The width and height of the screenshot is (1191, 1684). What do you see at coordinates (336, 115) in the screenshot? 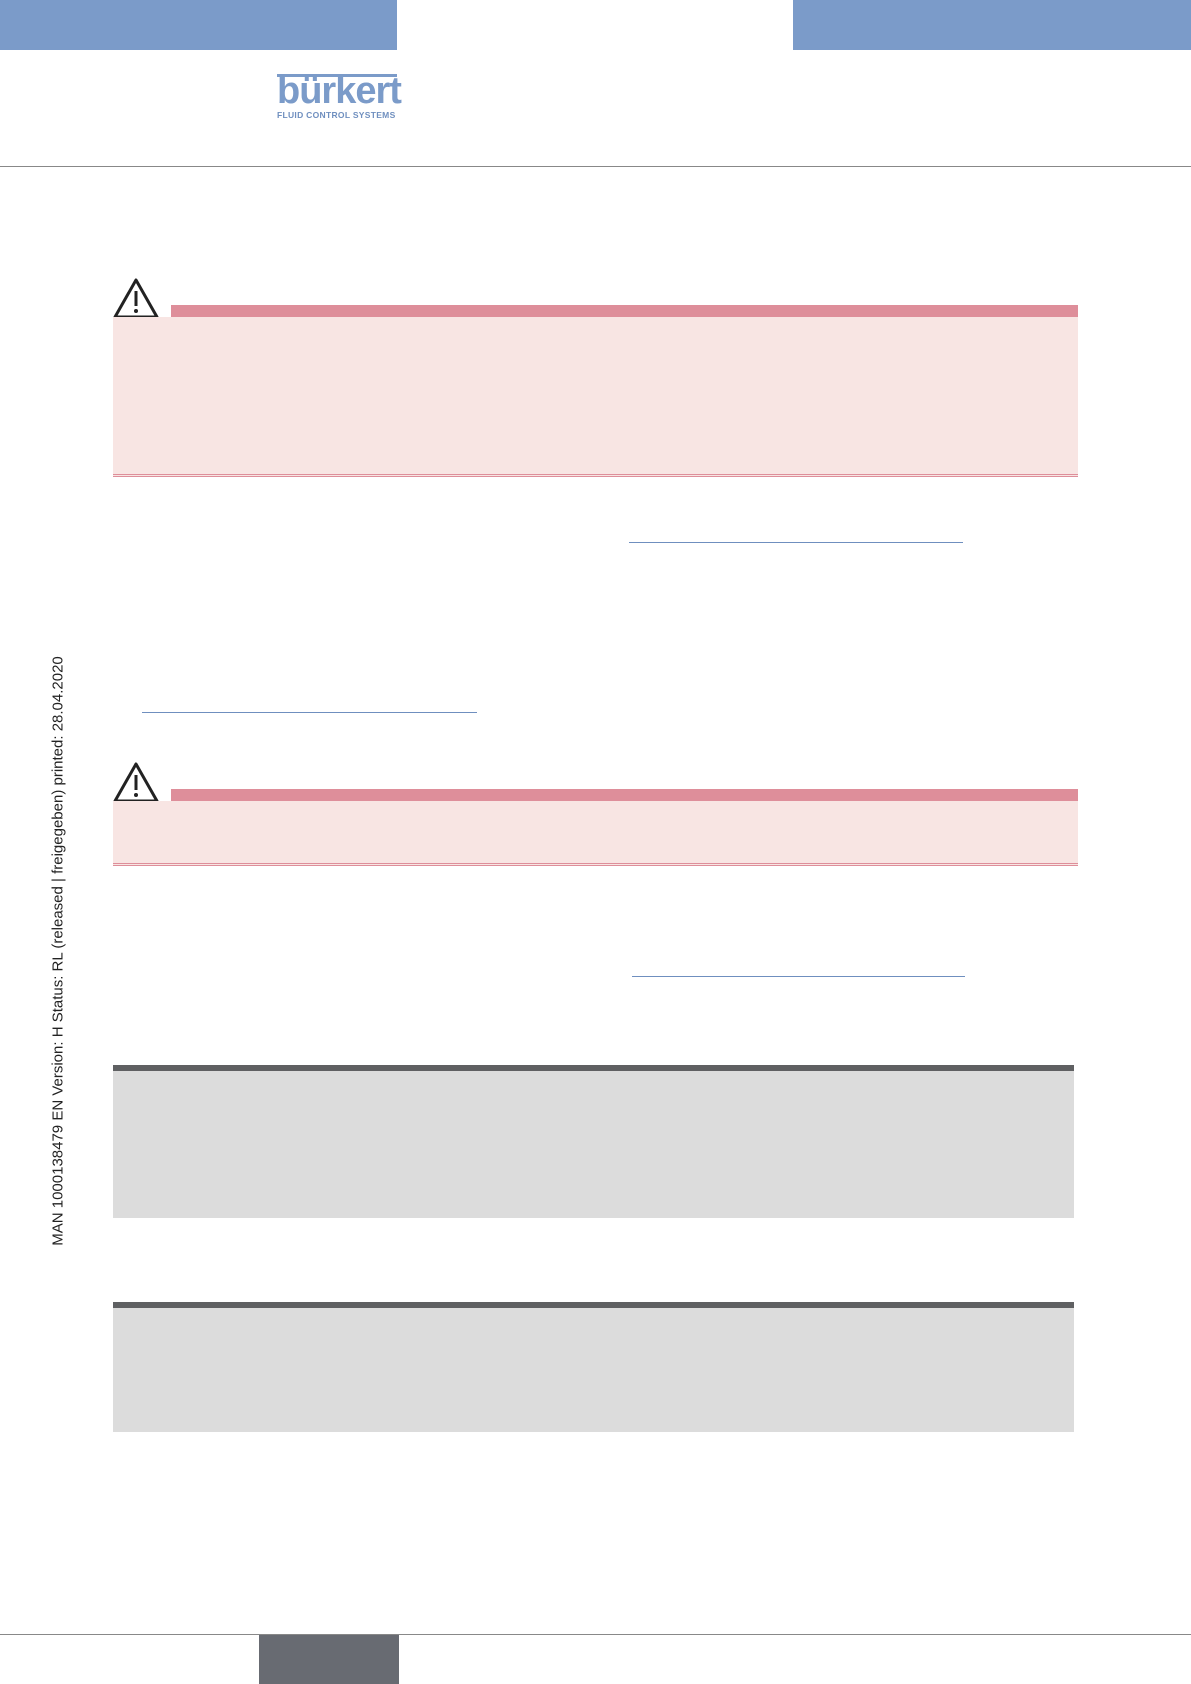
I see `tagline: FLUID CONTROL SYSTEMS` at bounding box center [336, 115].